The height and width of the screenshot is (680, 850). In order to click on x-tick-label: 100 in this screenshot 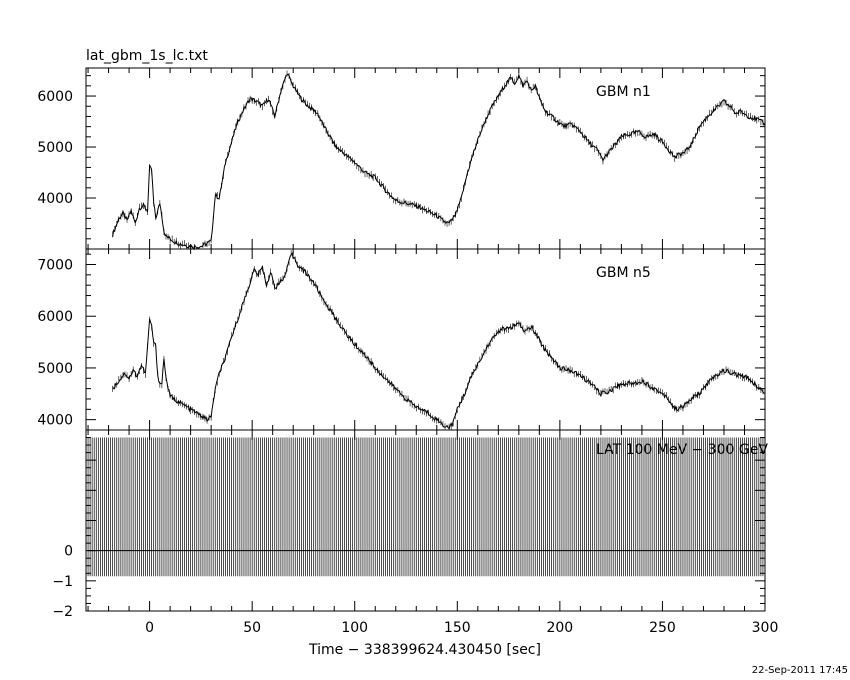, I will do `click(354, 628)`.